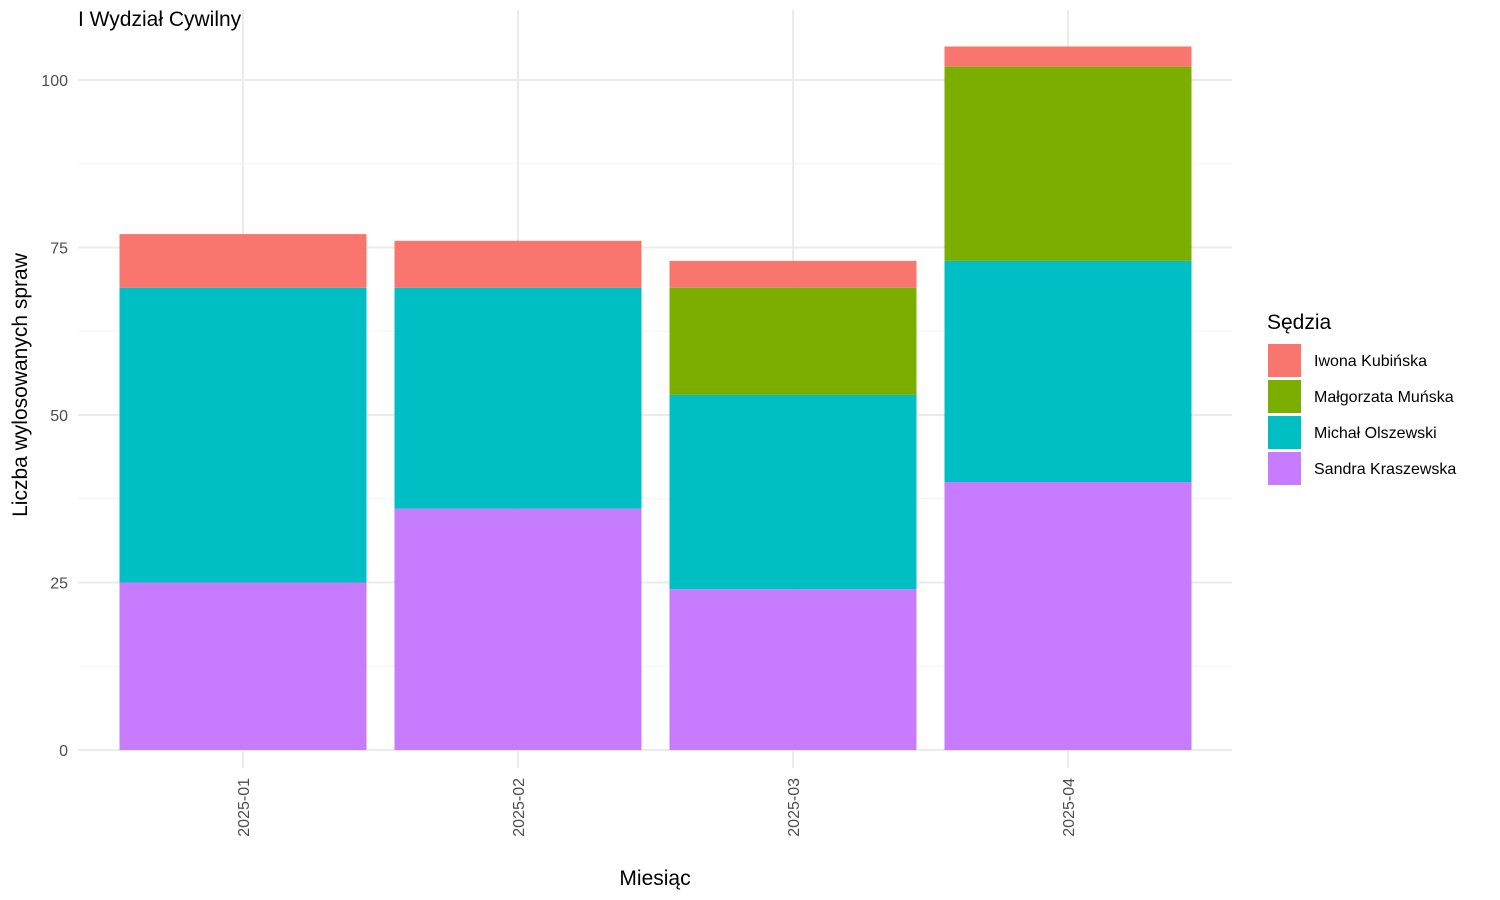  I want to click on chart-title: I Wydział Cywilny, so click(160, 19).